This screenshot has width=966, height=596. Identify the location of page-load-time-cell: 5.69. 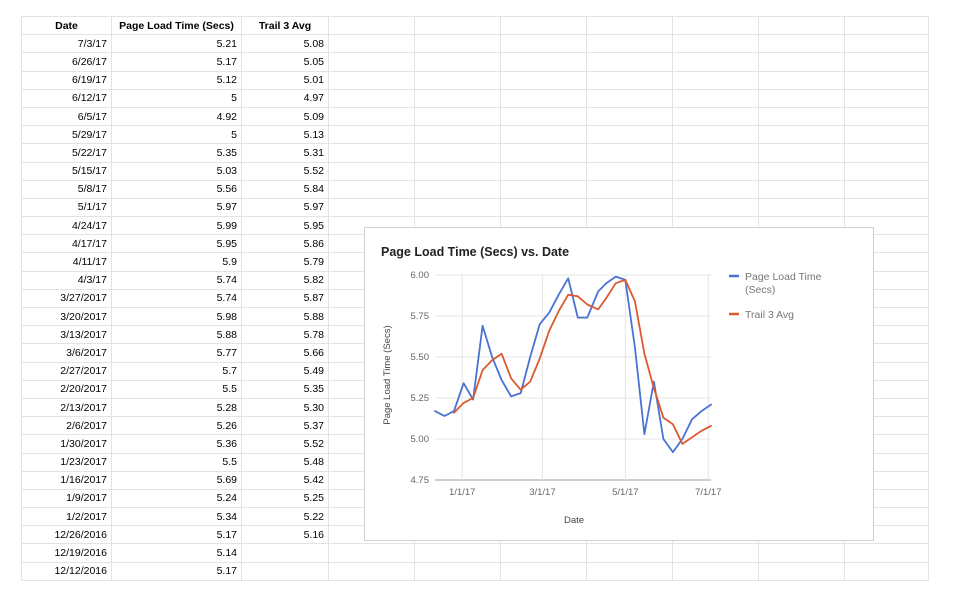
(176, 480).